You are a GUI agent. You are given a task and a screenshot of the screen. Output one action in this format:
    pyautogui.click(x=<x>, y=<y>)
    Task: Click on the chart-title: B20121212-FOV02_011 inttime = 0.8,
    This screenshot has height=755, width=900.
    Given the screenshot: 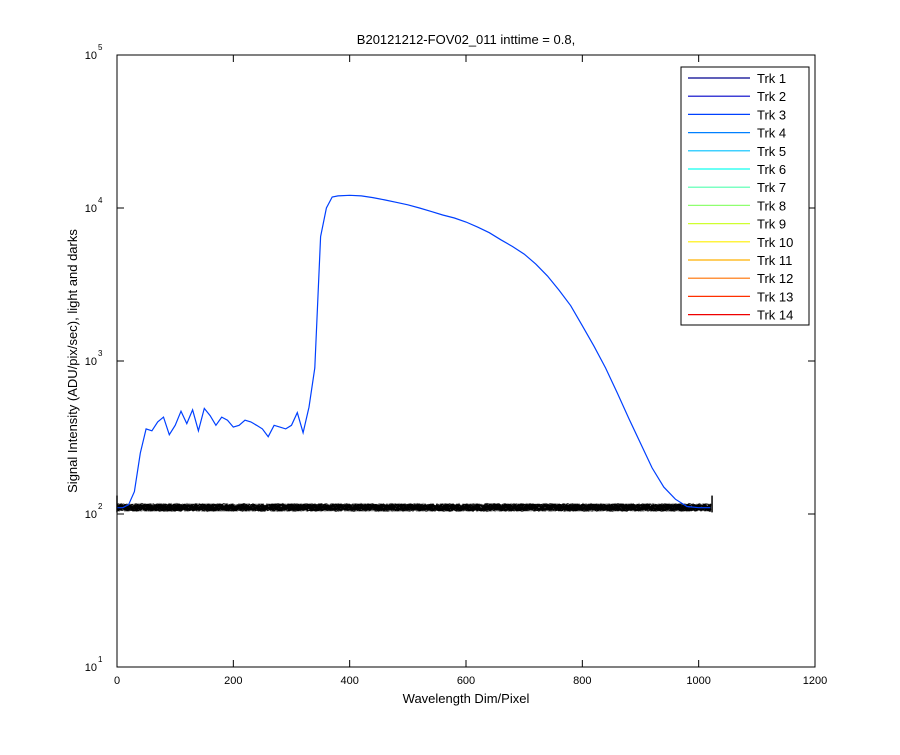 What is the action you would take?
    pyautogui.click(x=466, y=39)
    